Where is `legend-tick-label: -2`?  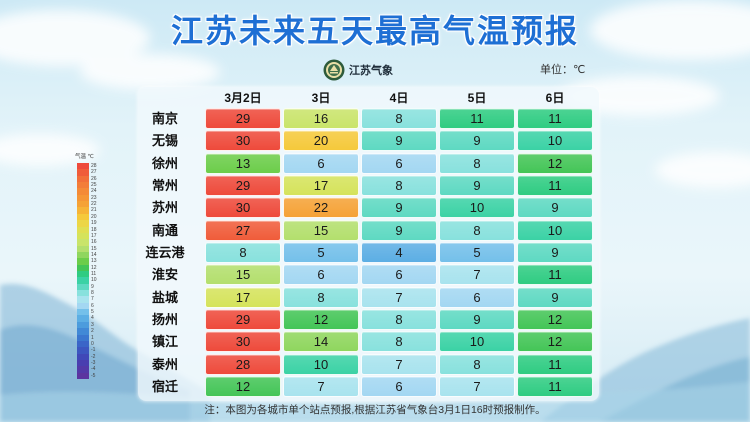 legend-tick-label: -2 is located at coordinates (93, 356).